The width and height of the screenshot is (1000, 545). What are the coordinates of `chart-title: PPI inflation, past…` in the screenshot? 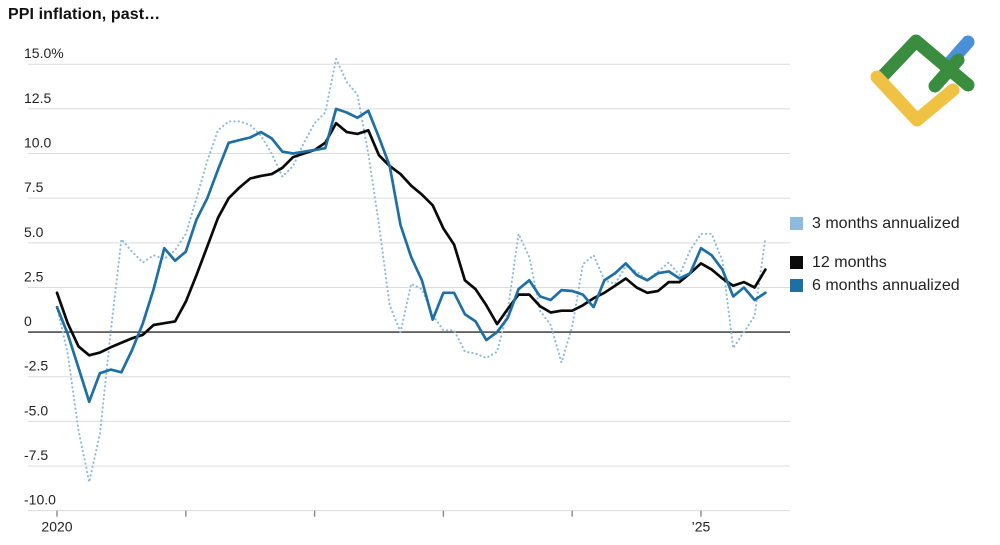 It's located at (84, 14).